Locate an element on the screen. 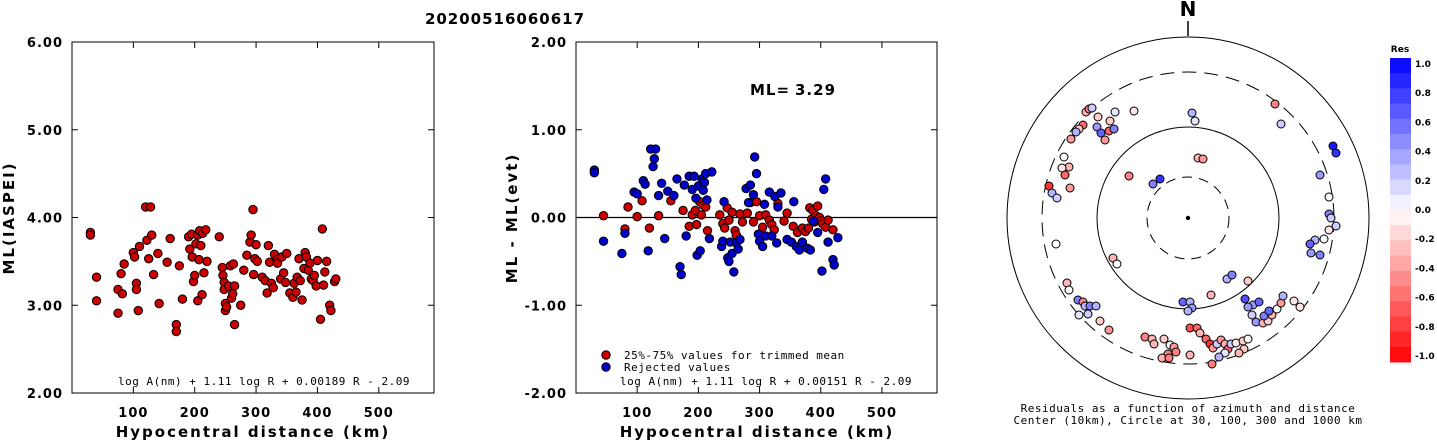  points-middle is located at coordinates (716, 212).